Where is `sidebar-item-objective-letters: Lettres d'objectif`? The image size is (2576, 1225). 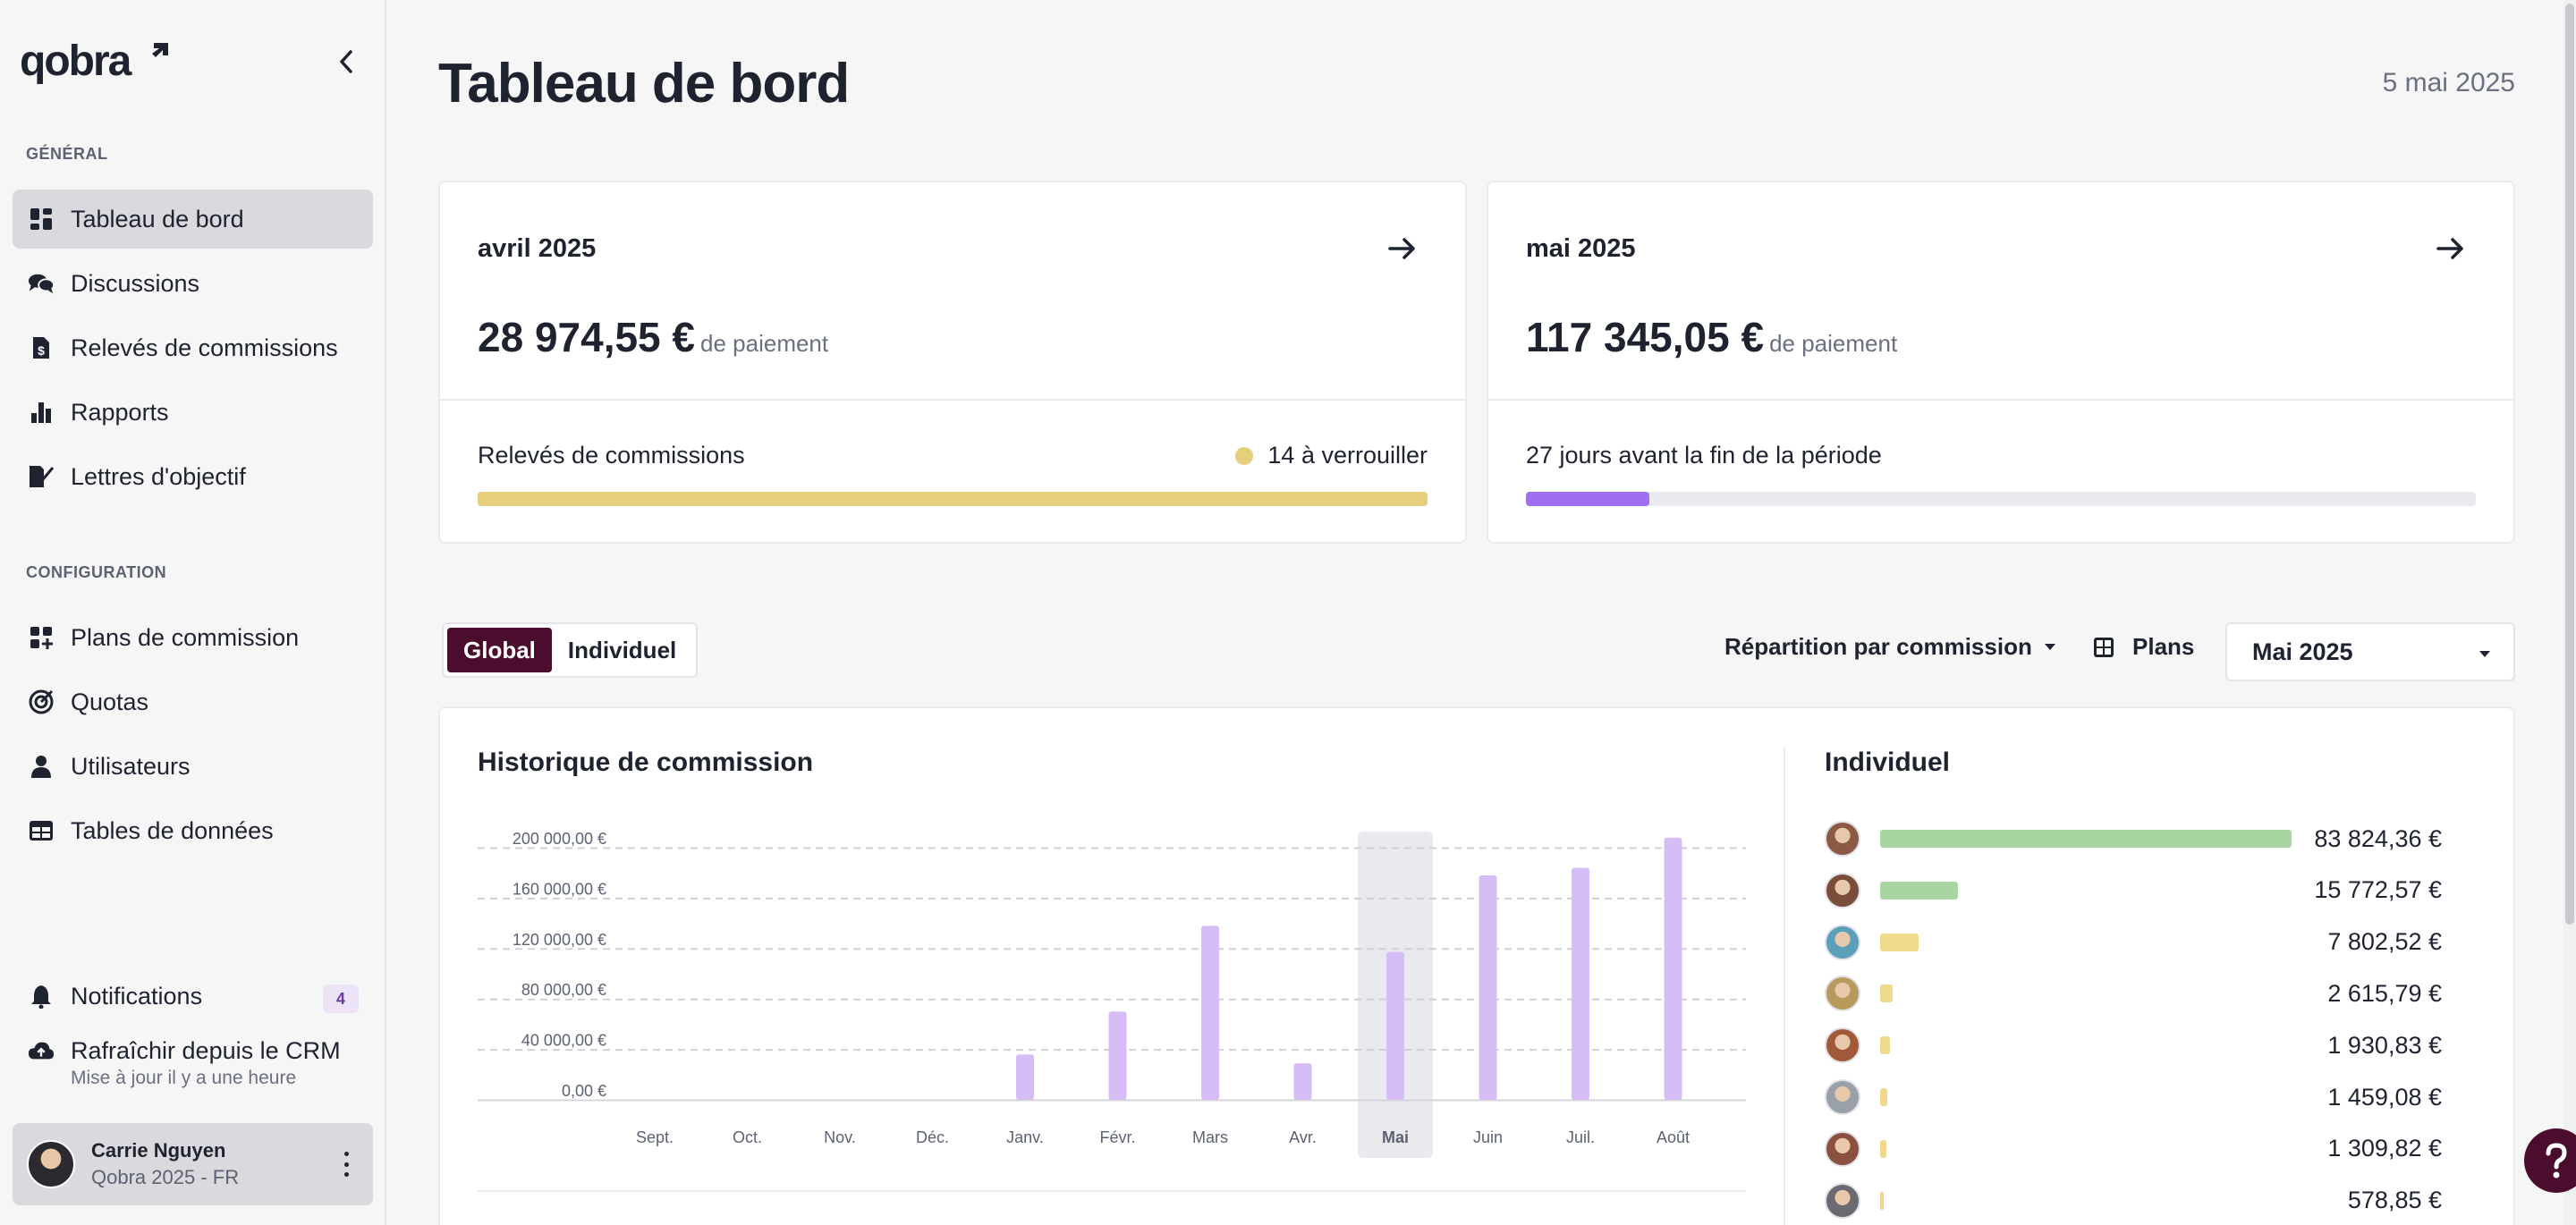 sidebar-item-objective-letters: Lettres d'objectif is located at coordinates (193, 476).